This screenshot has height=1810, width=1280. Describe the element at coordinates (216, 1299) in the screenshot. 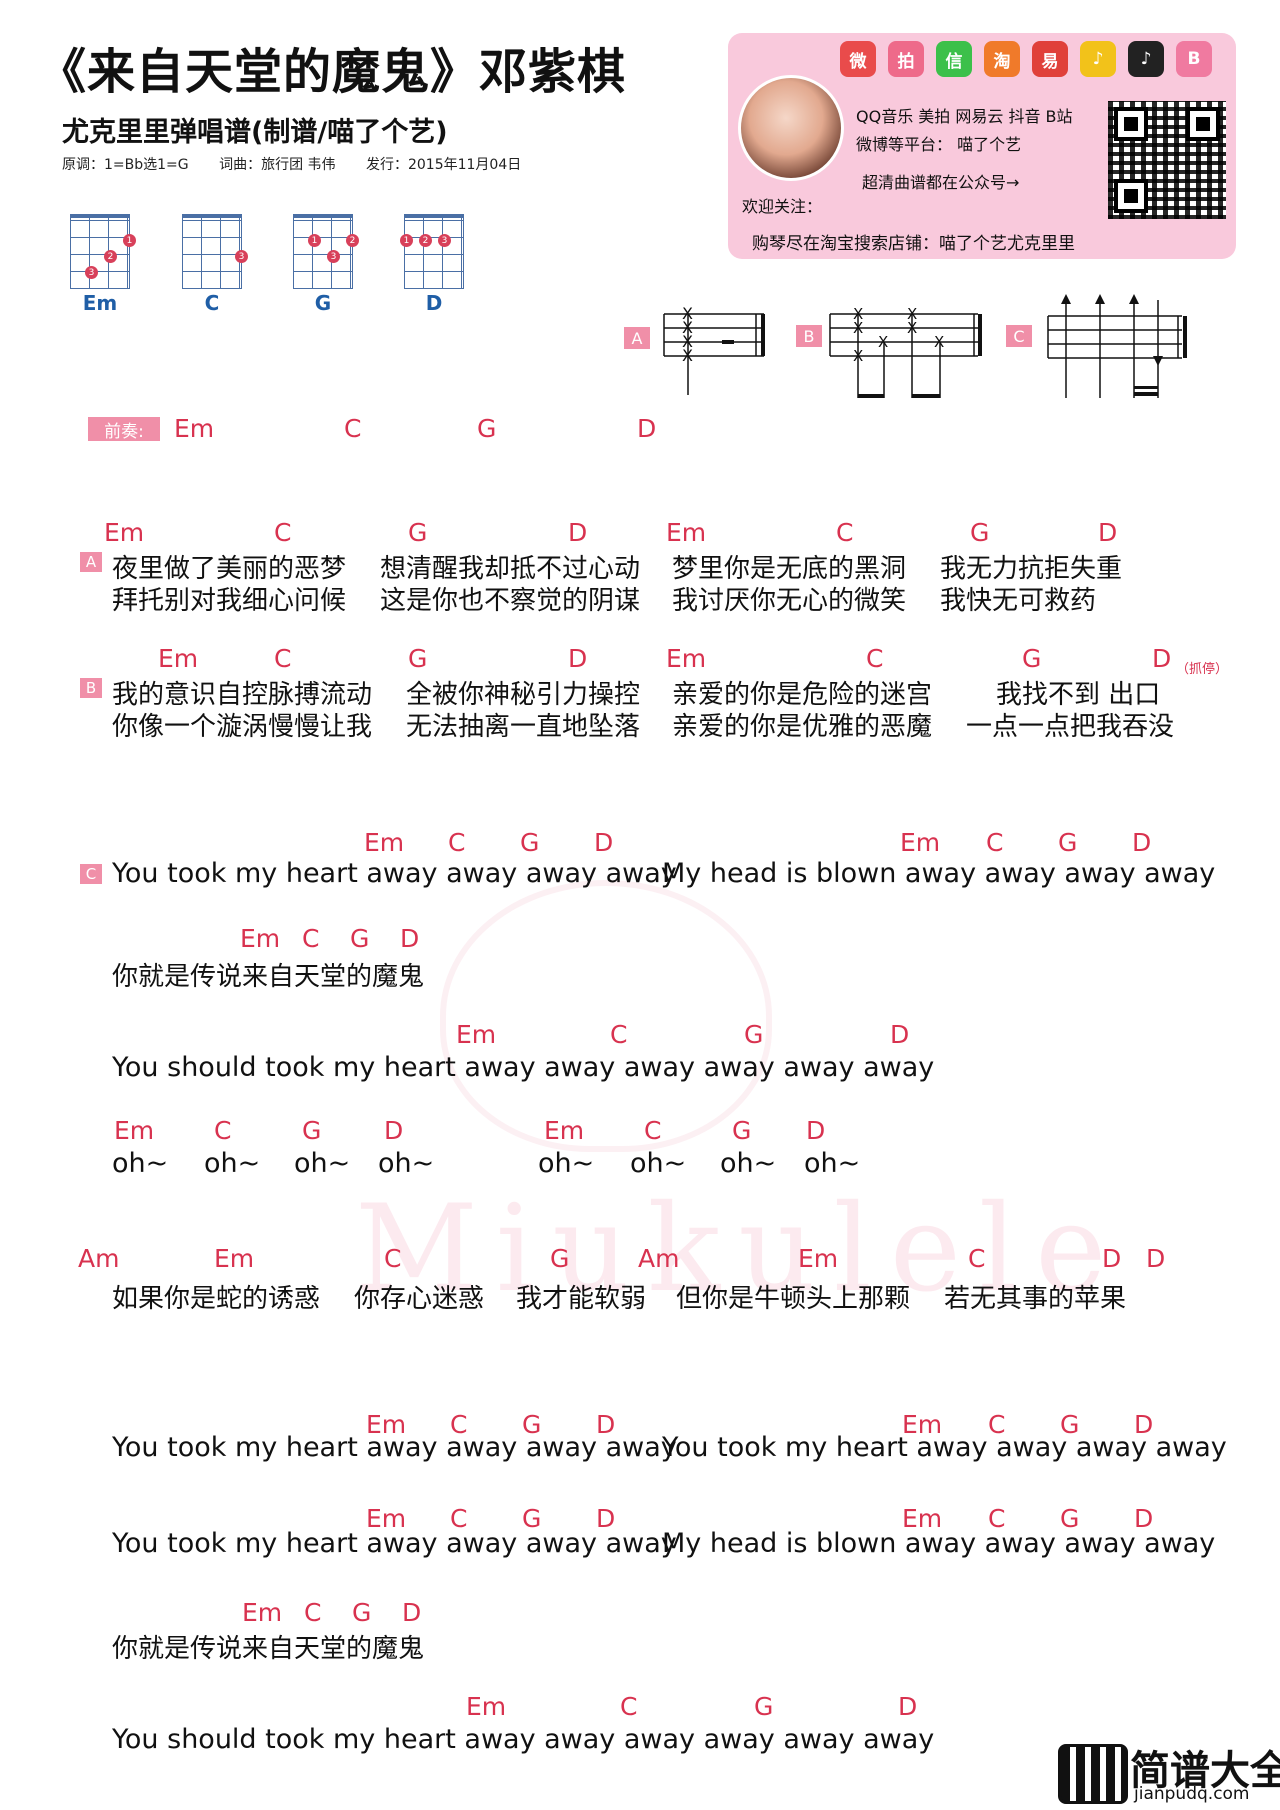

I see `lyric: 如果你是蛇的诱惑` at that location.